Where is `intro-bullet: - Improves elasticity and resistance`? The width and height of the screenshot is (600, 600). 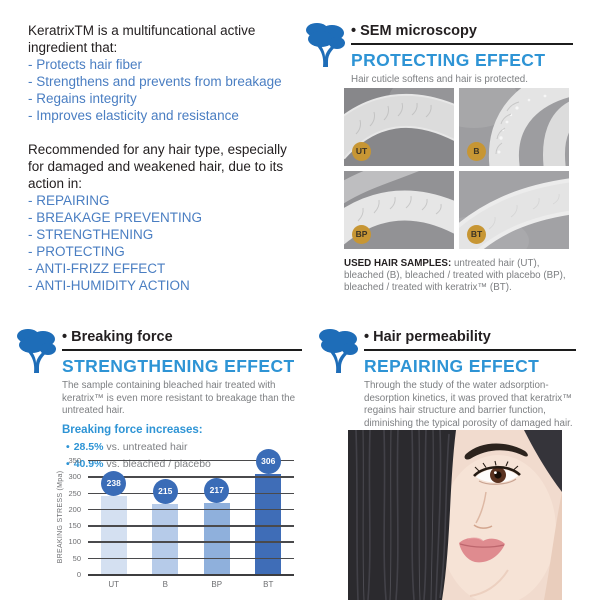
intro-bullet: - Improves elasticity and resistance is located at coordinates (133, 115).